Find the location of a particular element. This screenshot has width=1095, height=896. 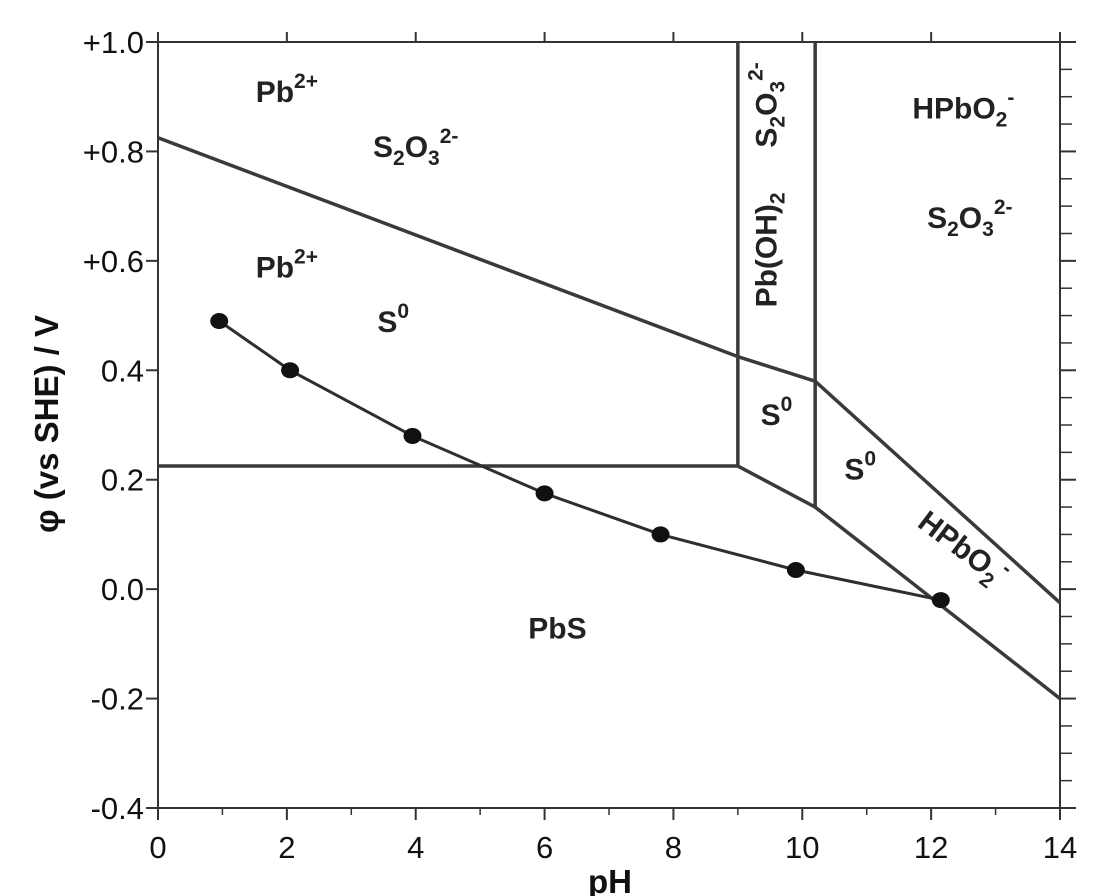

region-label: PbS is located at coordinates (557, 628).